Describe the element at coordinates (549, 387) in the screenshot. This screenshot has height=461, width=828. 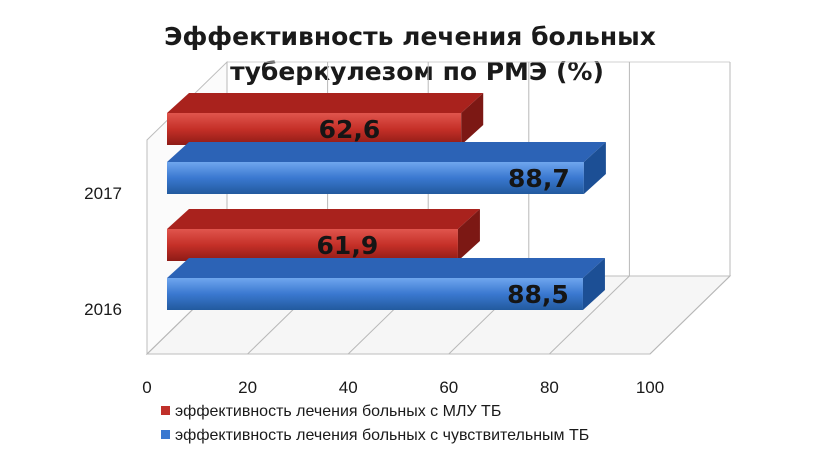
I see `x-tick-label: 80` at that location.